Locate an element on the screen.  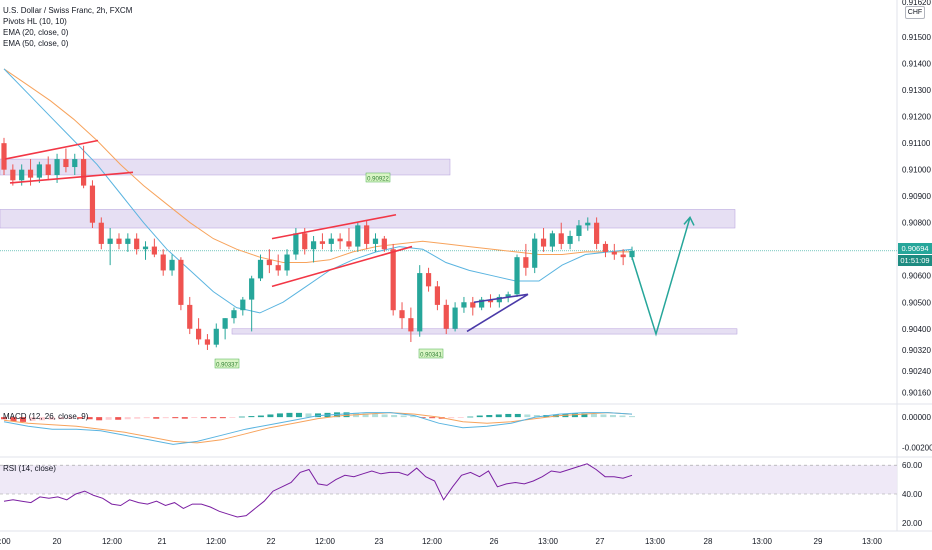
time-tick-label: 20 is located at coordinates (57, 541).